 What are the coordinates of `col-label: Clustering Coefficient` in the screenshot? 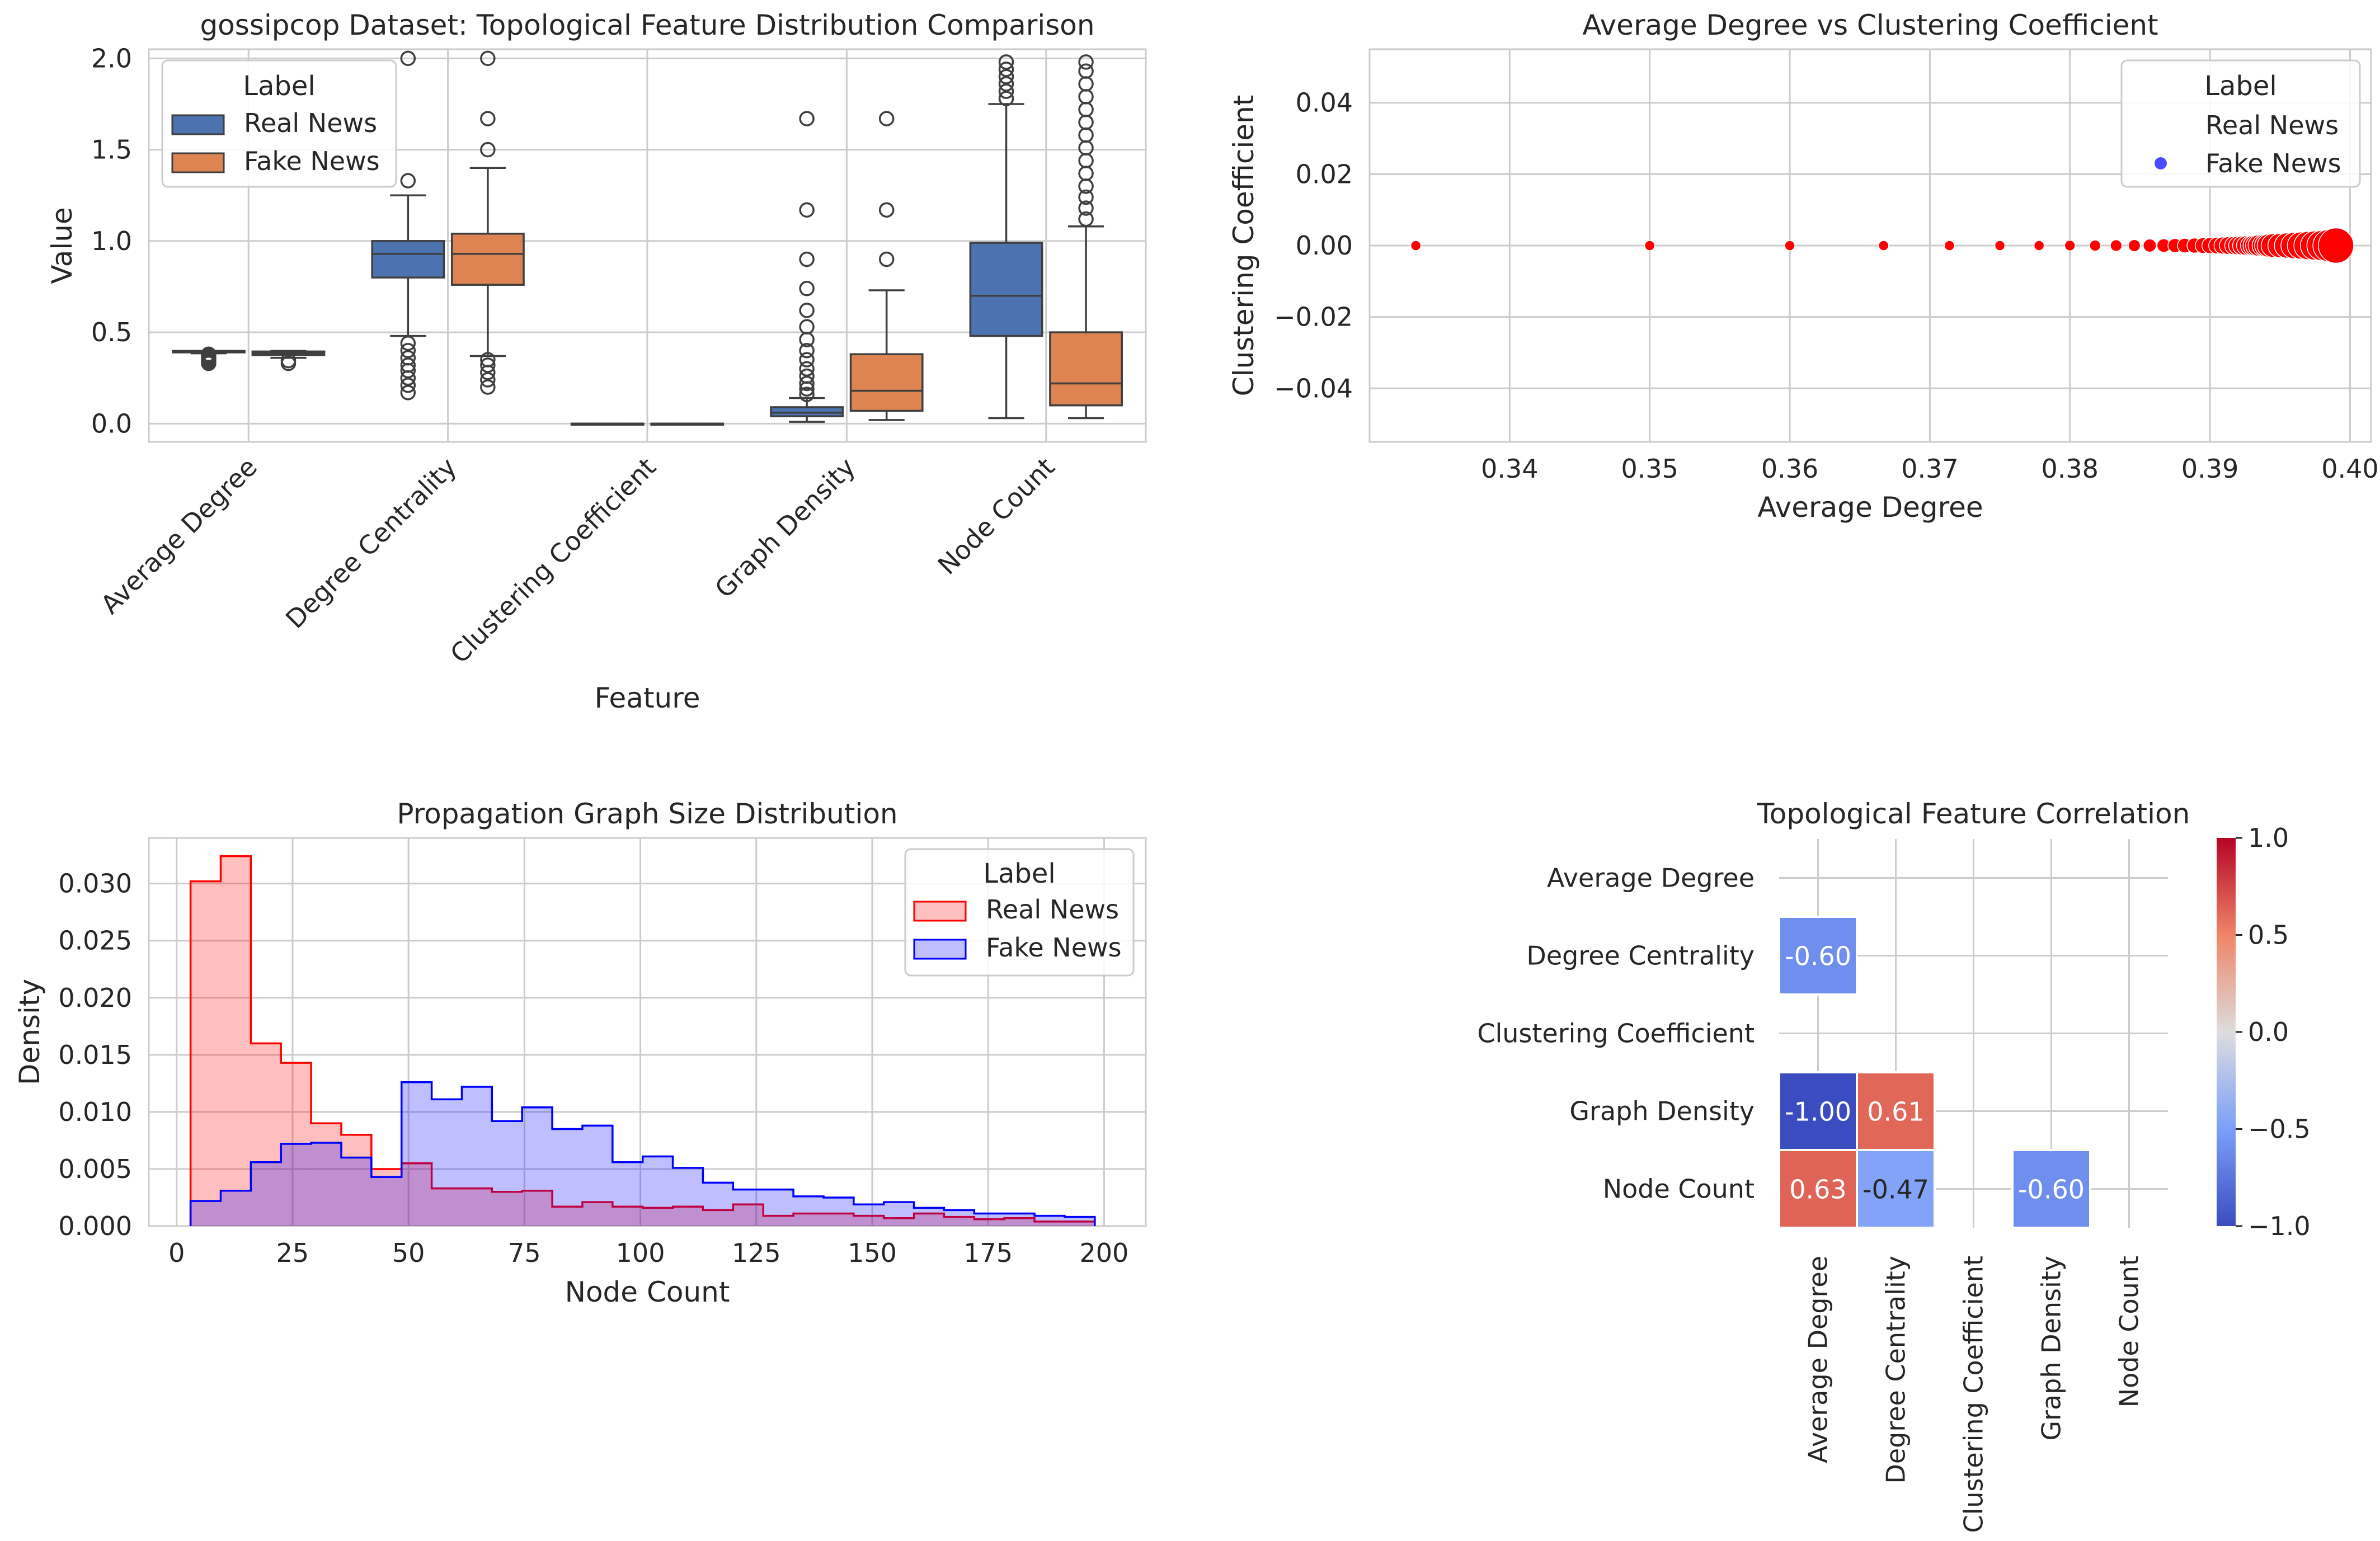 It's located at (1974, 1394).